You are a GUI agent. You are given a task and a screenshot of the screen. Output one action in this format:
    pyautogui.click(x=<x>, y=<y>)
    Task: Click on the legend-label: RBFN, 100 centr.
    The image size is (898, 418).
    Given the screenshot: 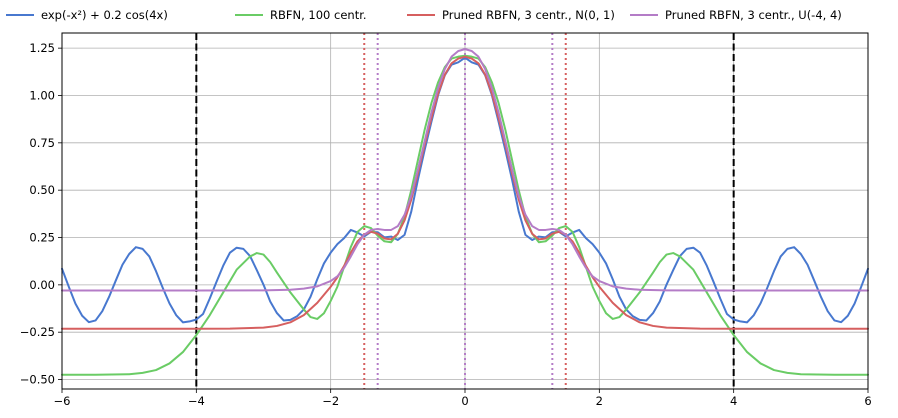 What is the action you would take?
    pyautogui.click(x=318, y=15)
    